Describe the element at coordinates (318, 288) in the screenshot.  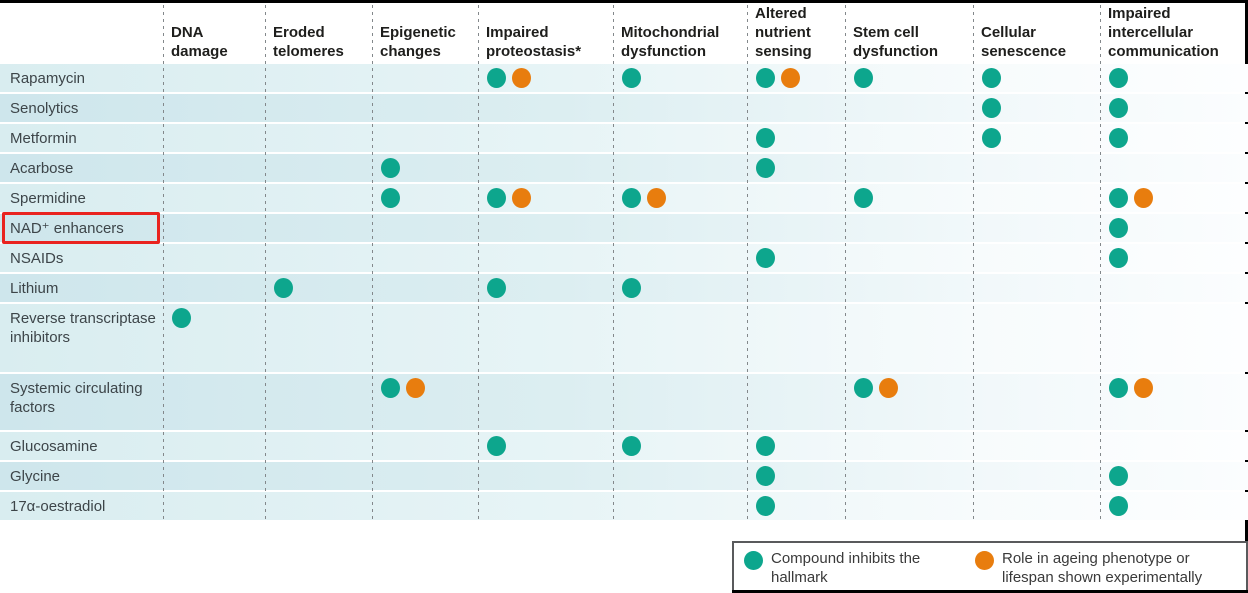
I see `cell-lithium--eroded-telomeres` at that location.